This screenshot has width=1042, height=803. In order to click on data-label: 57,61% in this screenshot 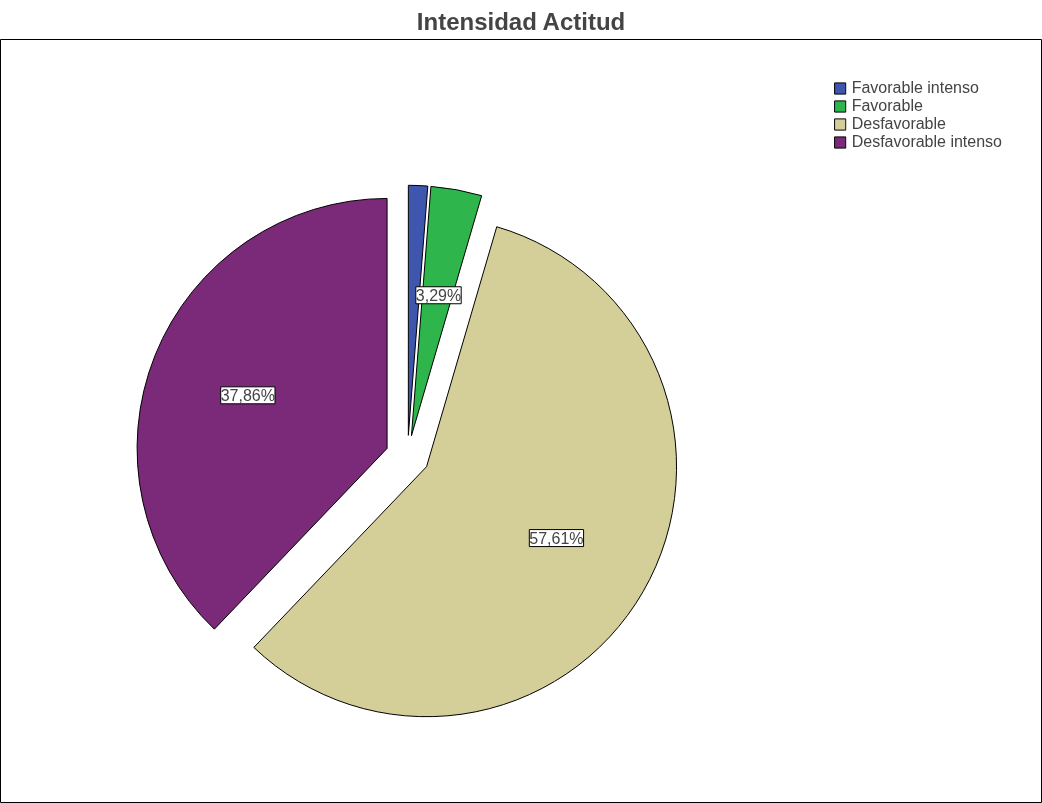, I will do `click(556, 538)`.